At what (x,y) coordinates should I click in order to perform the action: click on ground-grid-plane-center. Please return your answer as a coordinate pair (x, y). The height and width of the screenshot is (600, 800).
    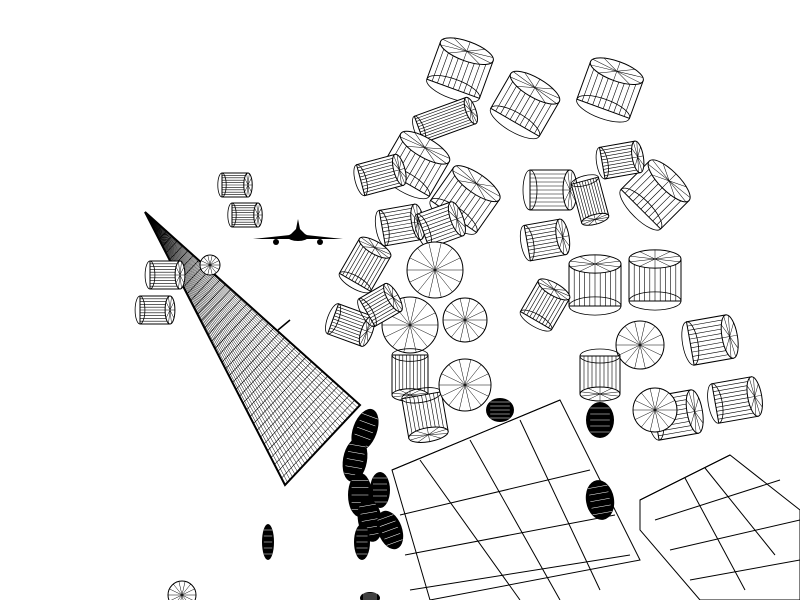
    Looking at the image, I should click on (516, 499).